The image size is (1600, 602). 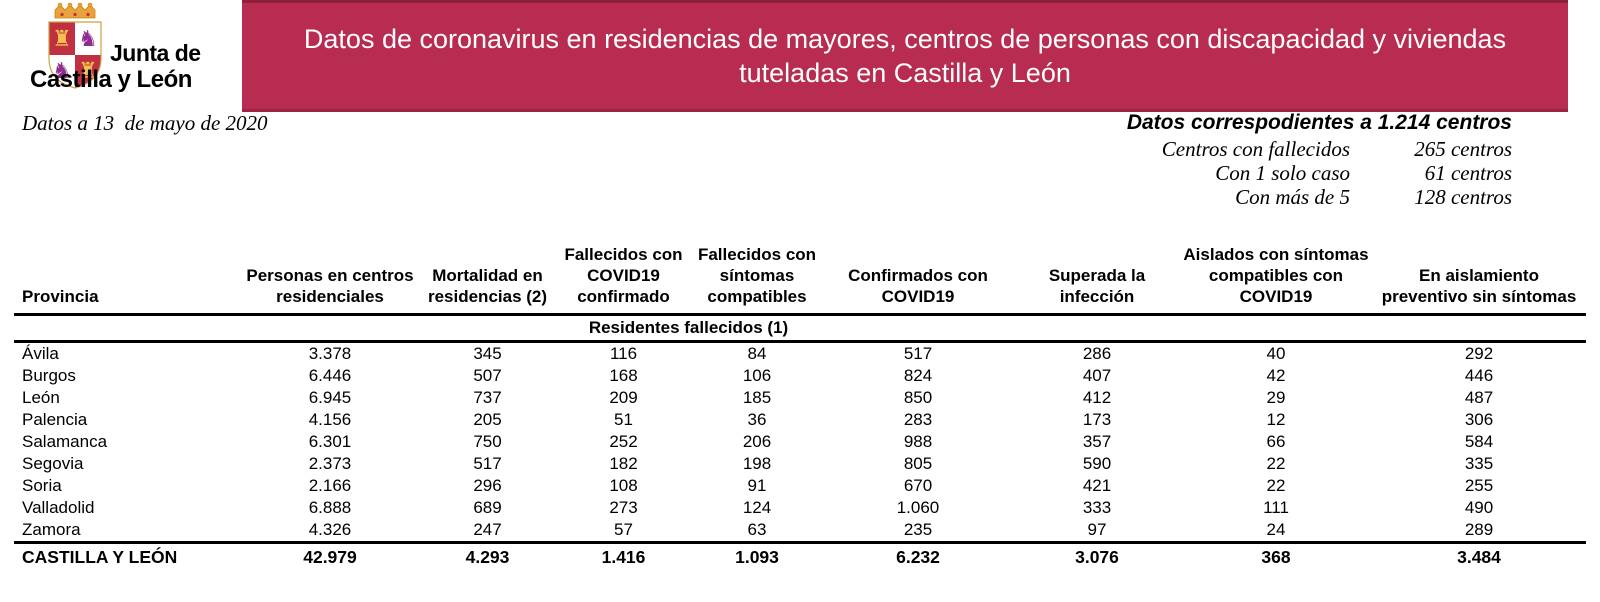 I want to click on junta-logo: ♜ ♞ ♞ ♜ Junta de Castilla y León, so click(x=137, y=48).